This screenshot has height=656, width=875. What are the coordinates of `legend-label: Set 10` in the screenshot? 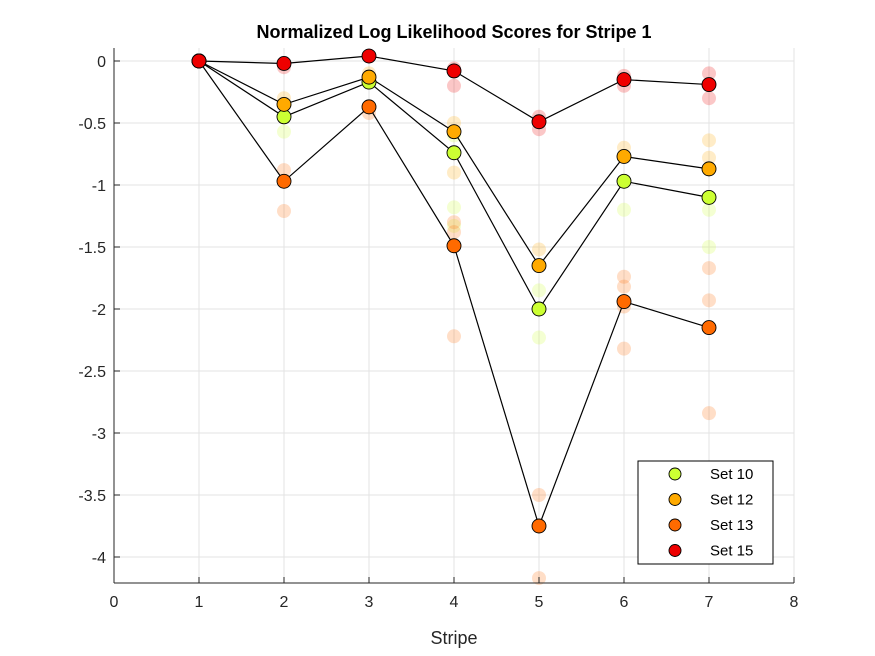 It's located at (731, 474).